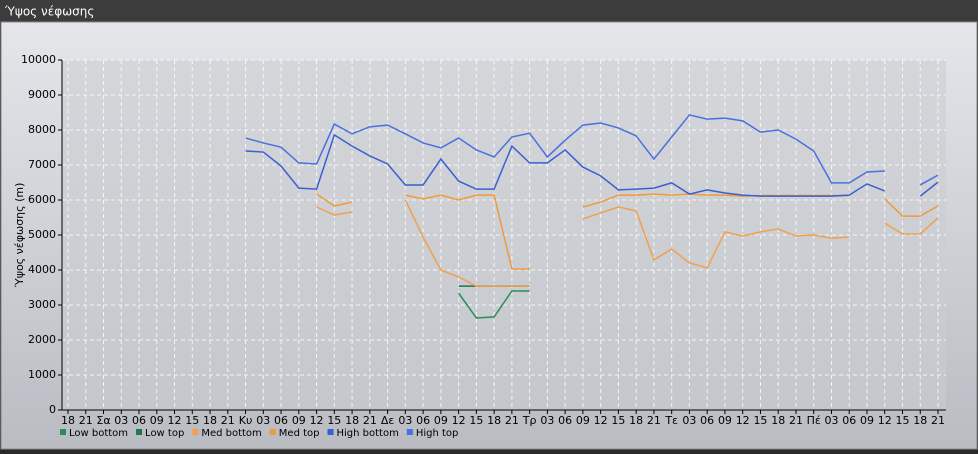  I want to click on legend-label: Low top, so click(164, 433).